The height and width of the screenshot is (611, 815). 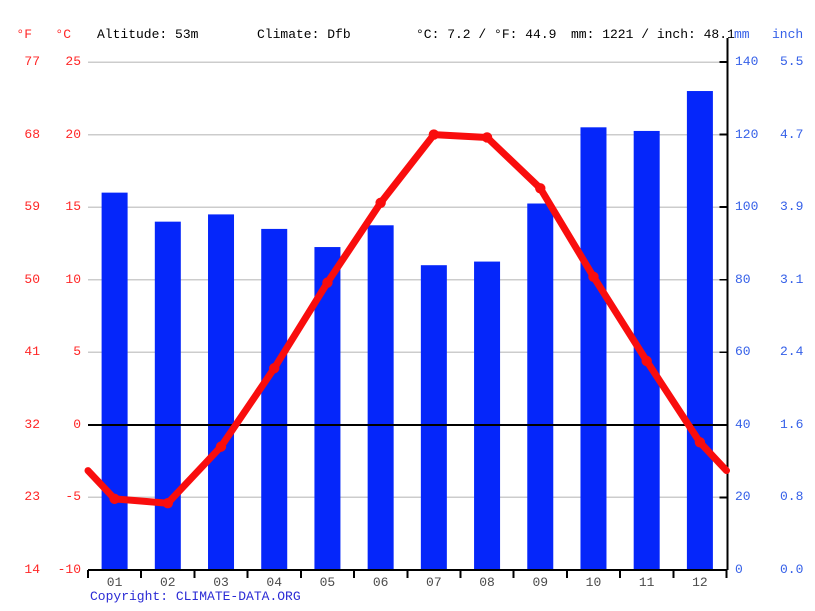 I want to click on month-label-12: 12, so click(x=700, y=582).